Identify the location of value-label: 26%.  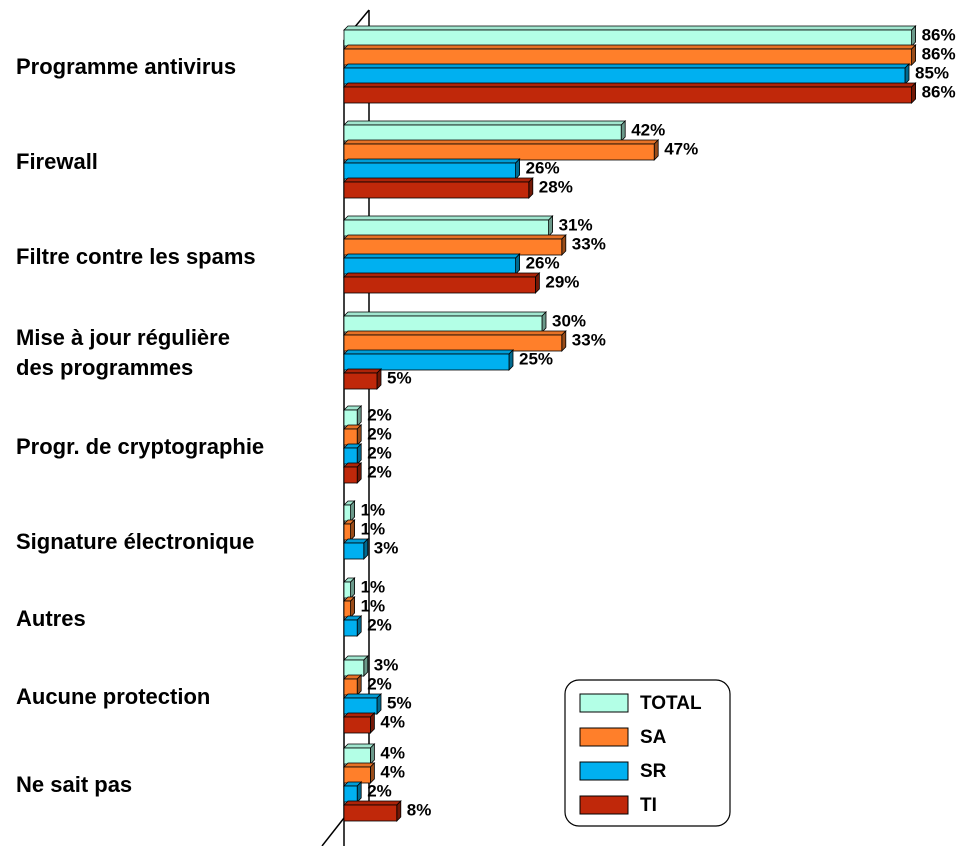
(543, 262).